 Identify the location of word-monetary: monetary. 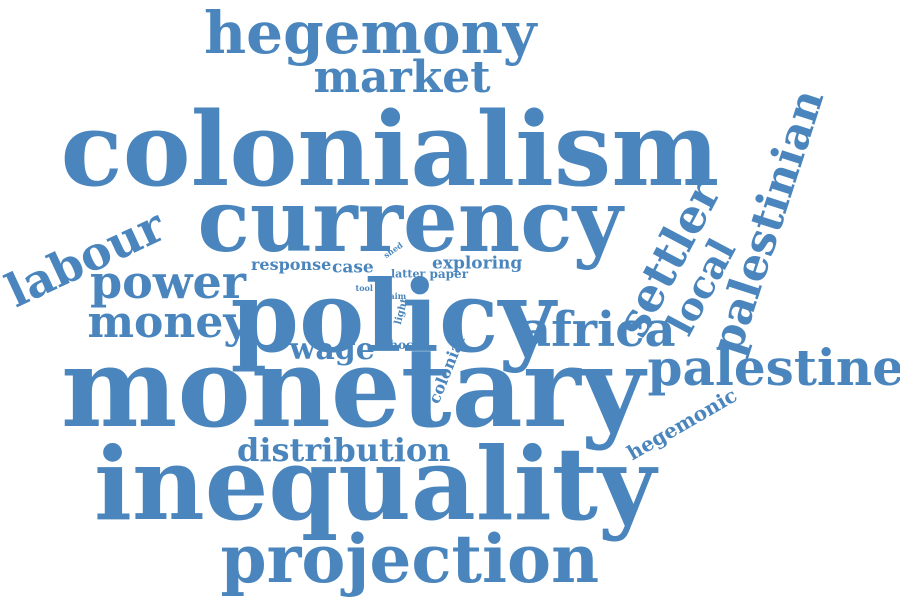
(353, 387).